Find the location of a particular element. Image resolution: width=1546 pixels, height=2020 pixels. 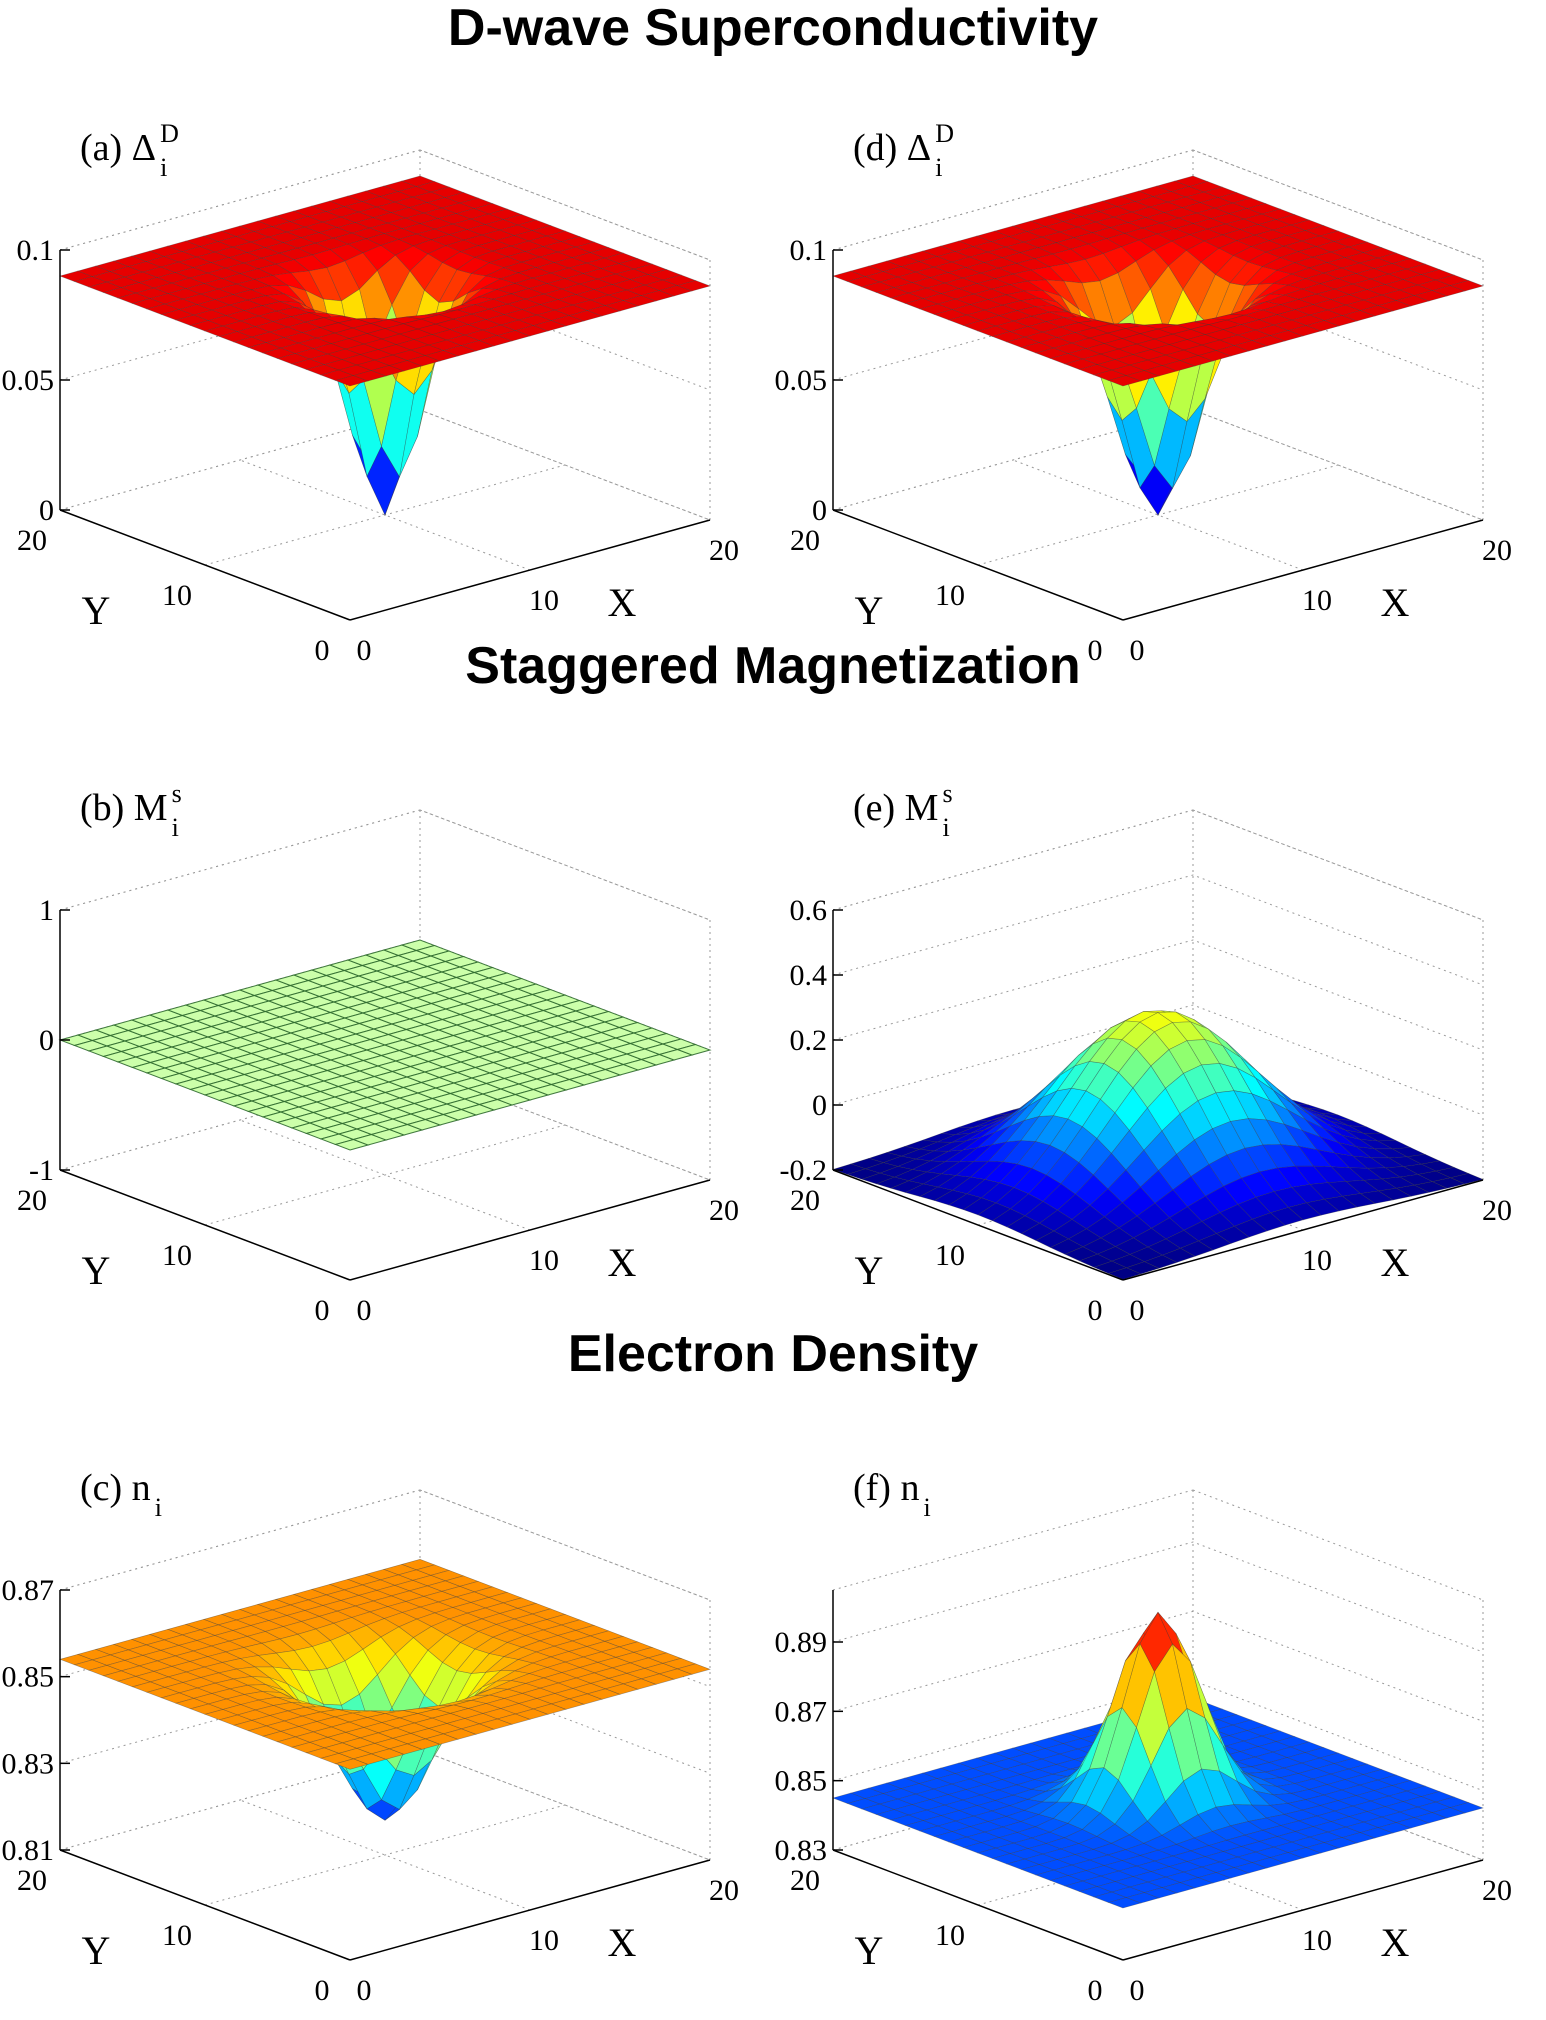

surface-mesh-f is located at coordinates (1158, 1760).